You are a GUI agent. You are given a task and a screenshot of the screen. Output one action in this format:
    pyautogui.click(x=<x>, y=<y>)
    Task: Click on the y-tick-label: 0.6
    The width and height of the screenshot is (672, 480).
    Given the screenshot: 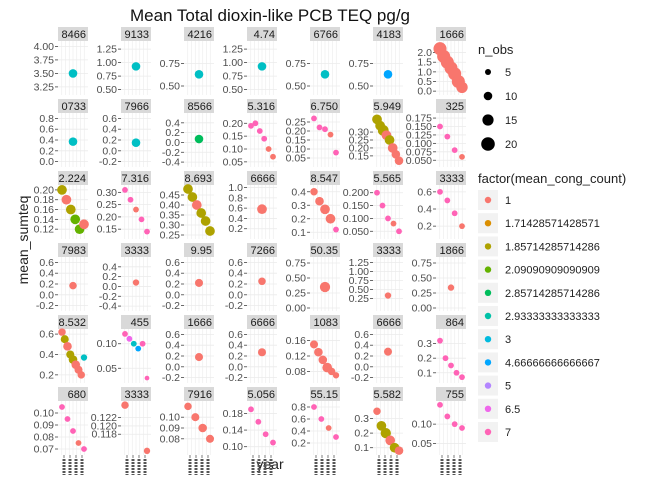 What is the action you would take?
    pyautogui.click(x=46, y=130)
    